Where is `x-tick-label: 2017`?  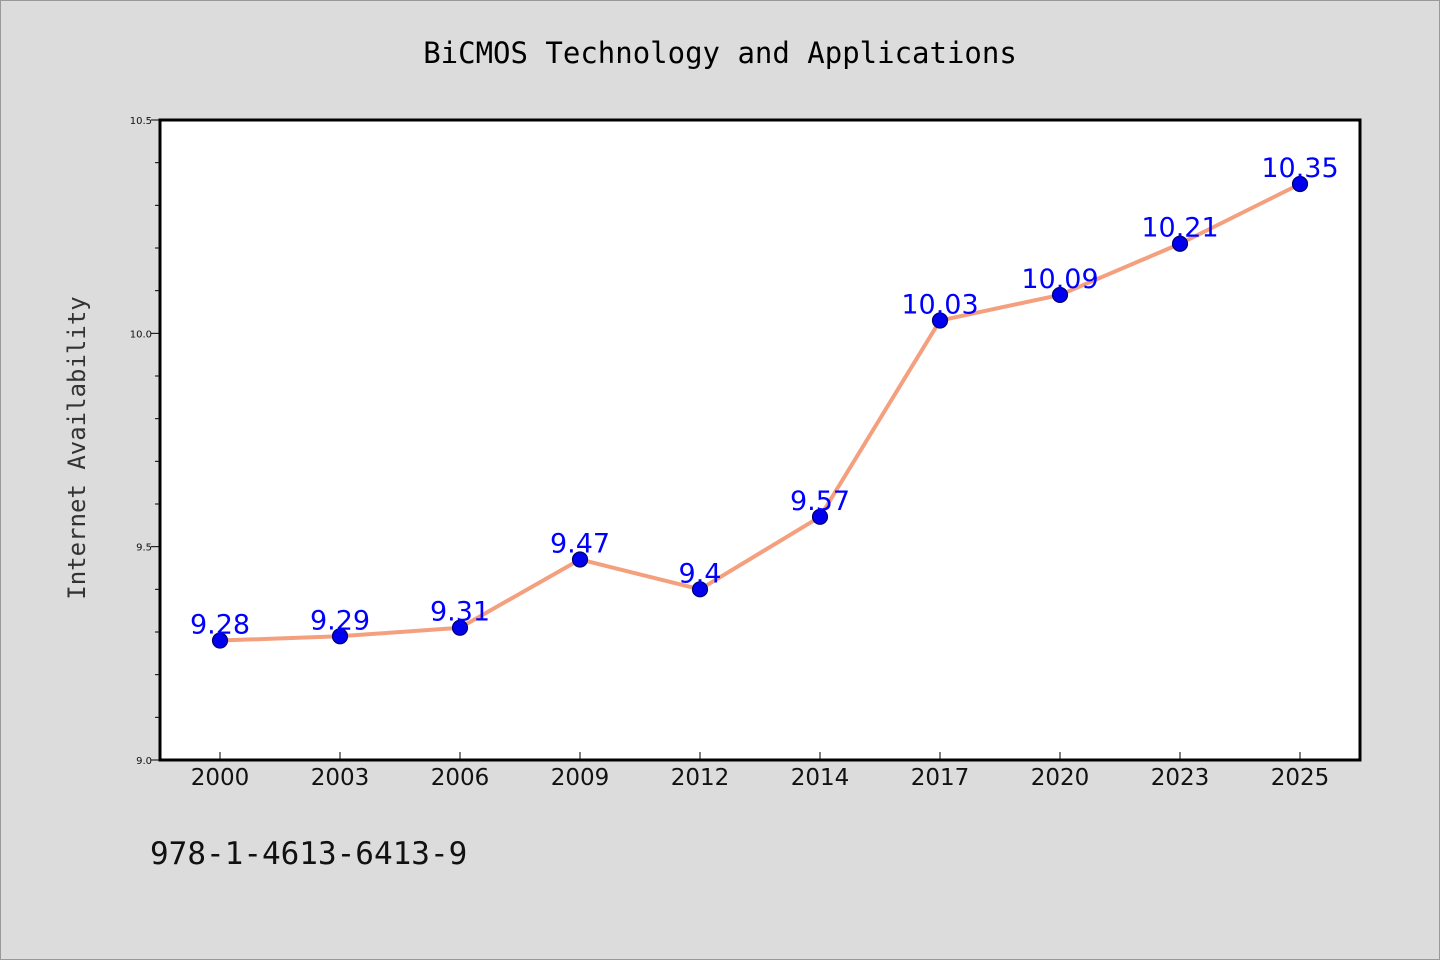
x-tick-label: 2017 is located at coordinates (940, 778).